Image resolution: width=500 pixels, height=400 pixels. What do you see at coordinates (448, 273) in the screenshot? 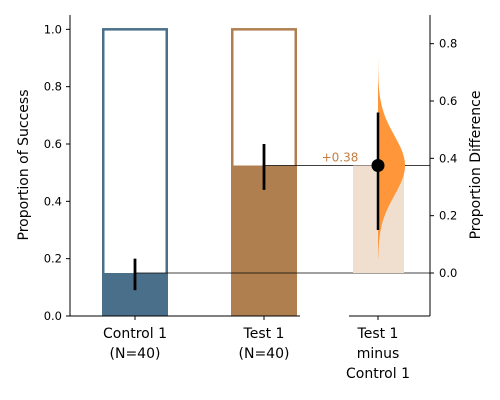
I see `right-tick-label: 0.0` at bounding box center [448, 273].